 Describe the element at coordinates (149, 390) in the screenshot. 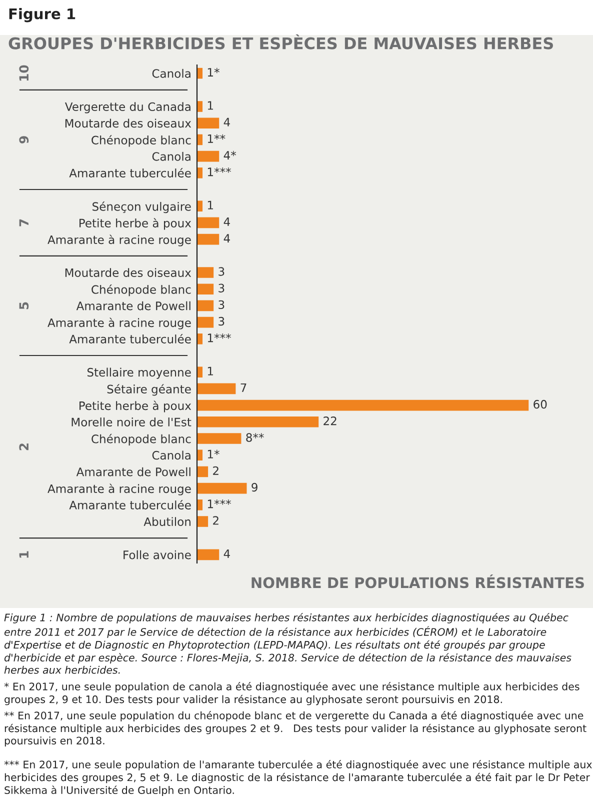

I see `y-tick-label: Sétaire géante` at that location.